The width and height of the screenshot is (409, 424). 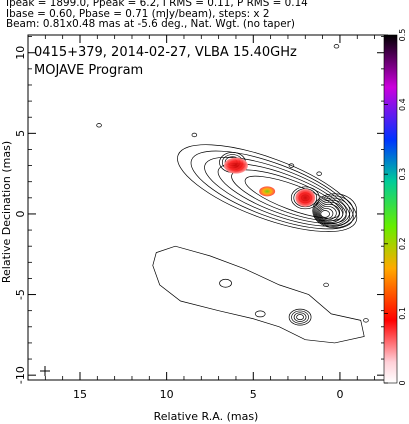 What do you see at coordinates (206, 416) in the screenshot?
I see `x-axis-title: Relative R.A. (mas)` at bounding box center [206, 416].